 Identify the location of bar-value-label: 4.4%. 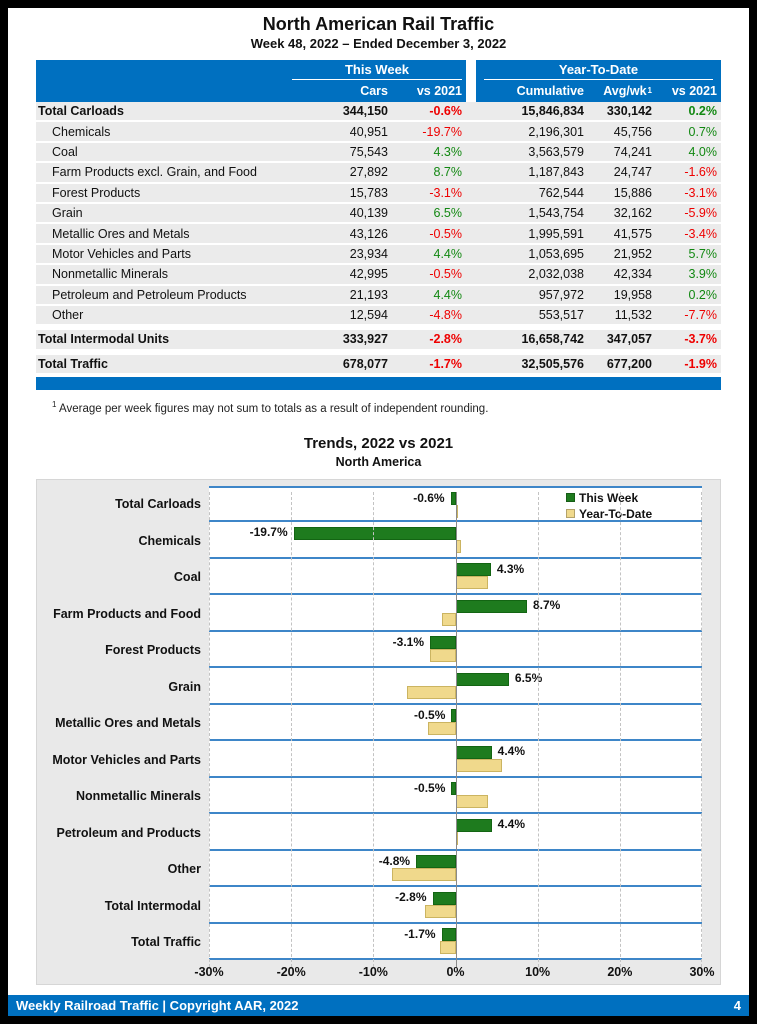
(511, 824).